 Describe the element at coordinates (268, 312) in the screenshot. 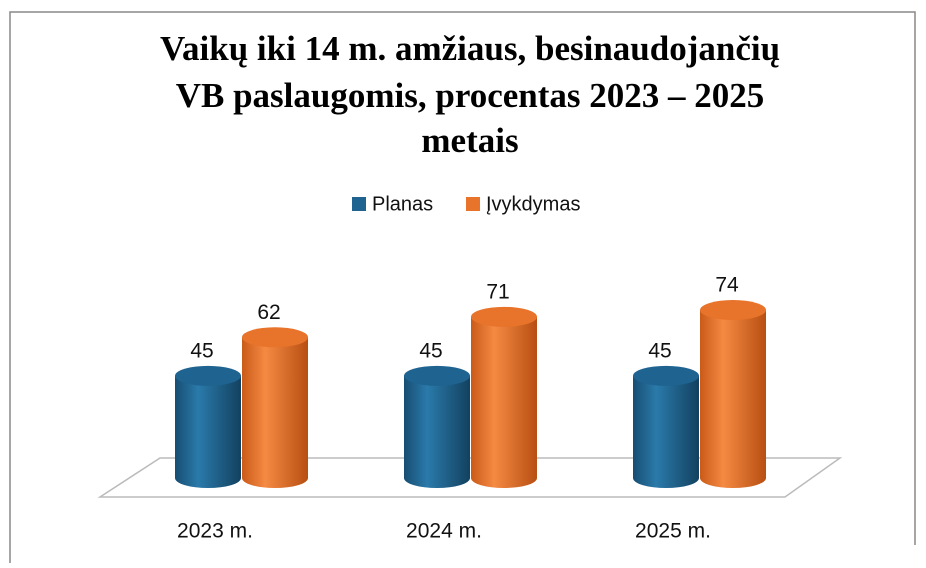

I see `data-label: 62` at that location.